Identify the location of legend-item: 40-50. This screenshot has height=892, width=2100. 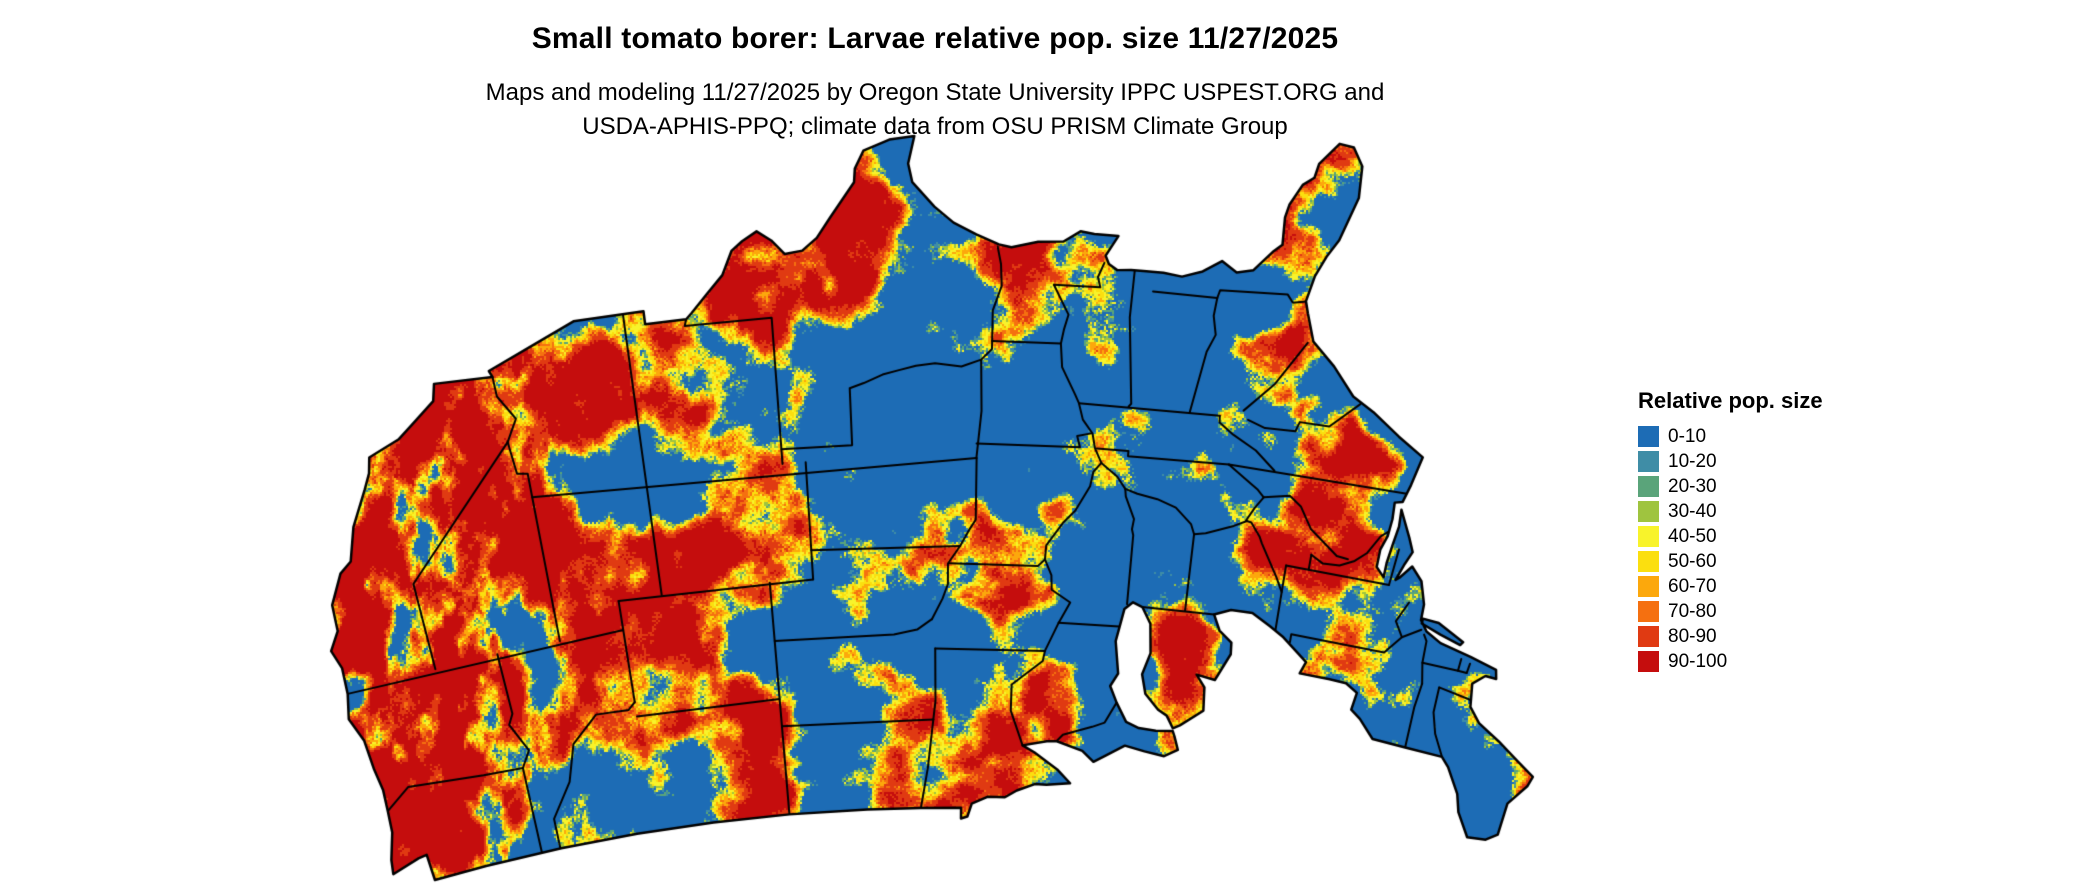
(1758, 536).